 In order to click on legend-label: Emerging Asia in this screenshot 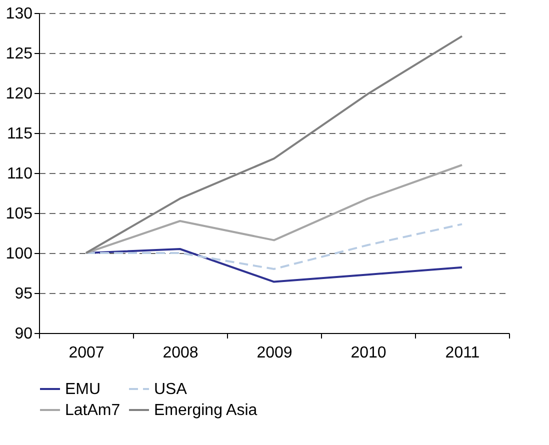, I will do `click(206, 410)`.